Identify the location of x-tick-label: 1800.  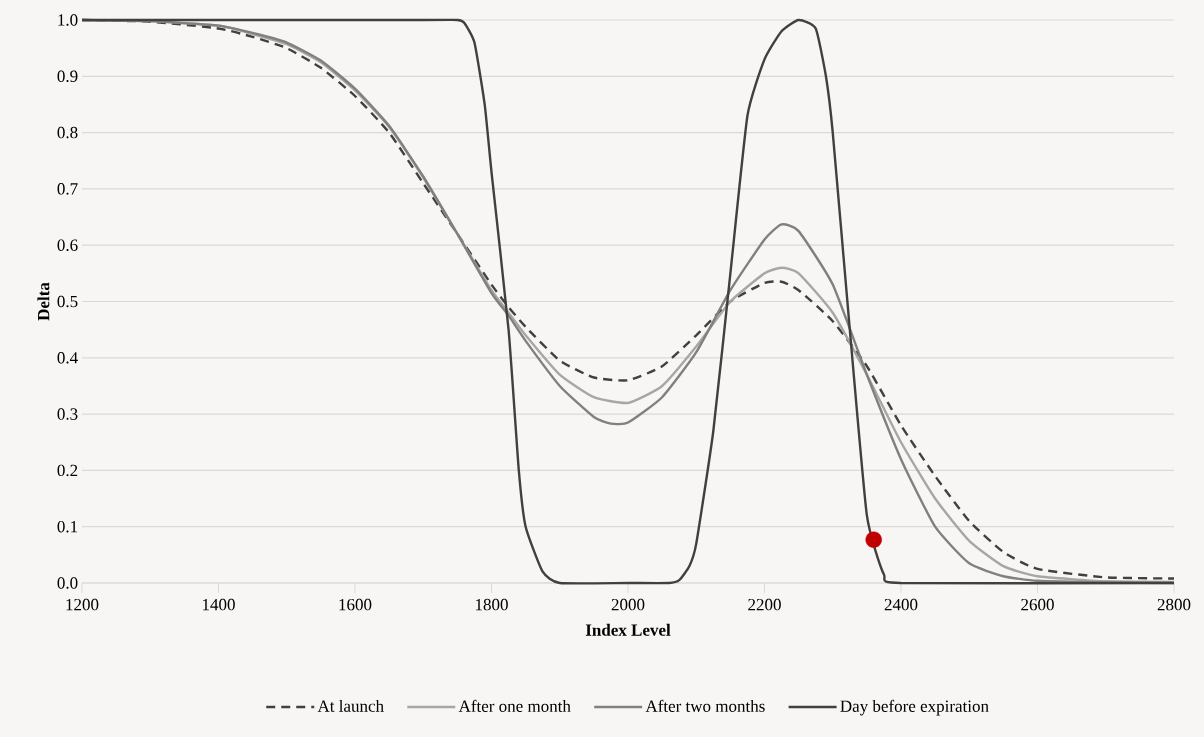
(491, 604).